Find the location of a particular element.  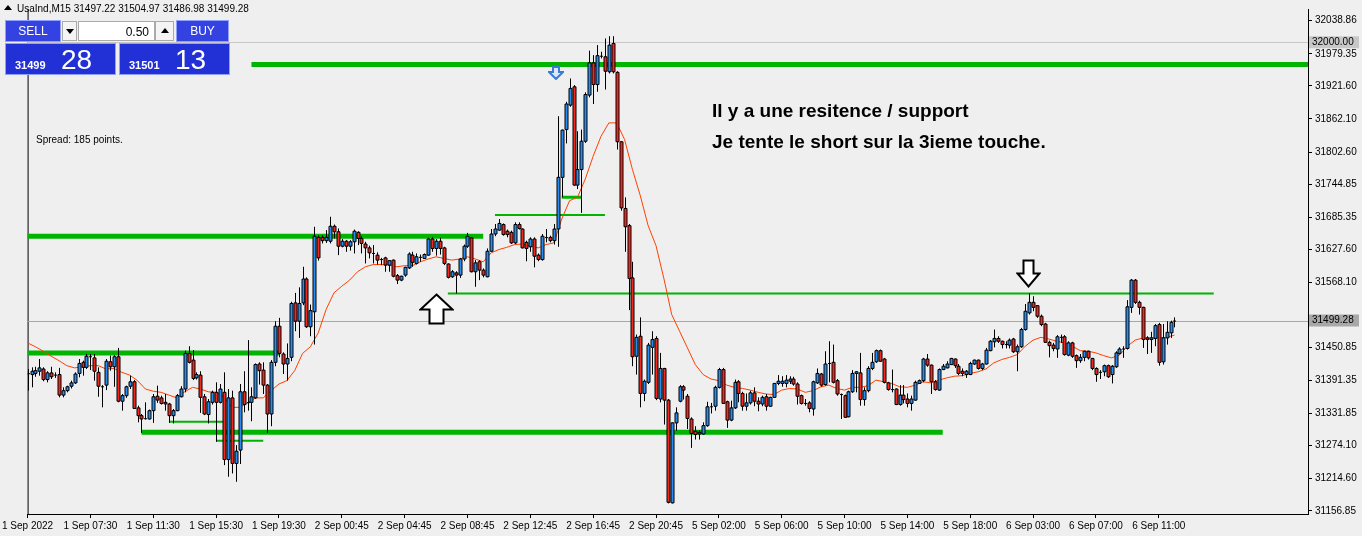

x-tick-label: 6 Sep 03:00 is located at coordinates (1033, 525).